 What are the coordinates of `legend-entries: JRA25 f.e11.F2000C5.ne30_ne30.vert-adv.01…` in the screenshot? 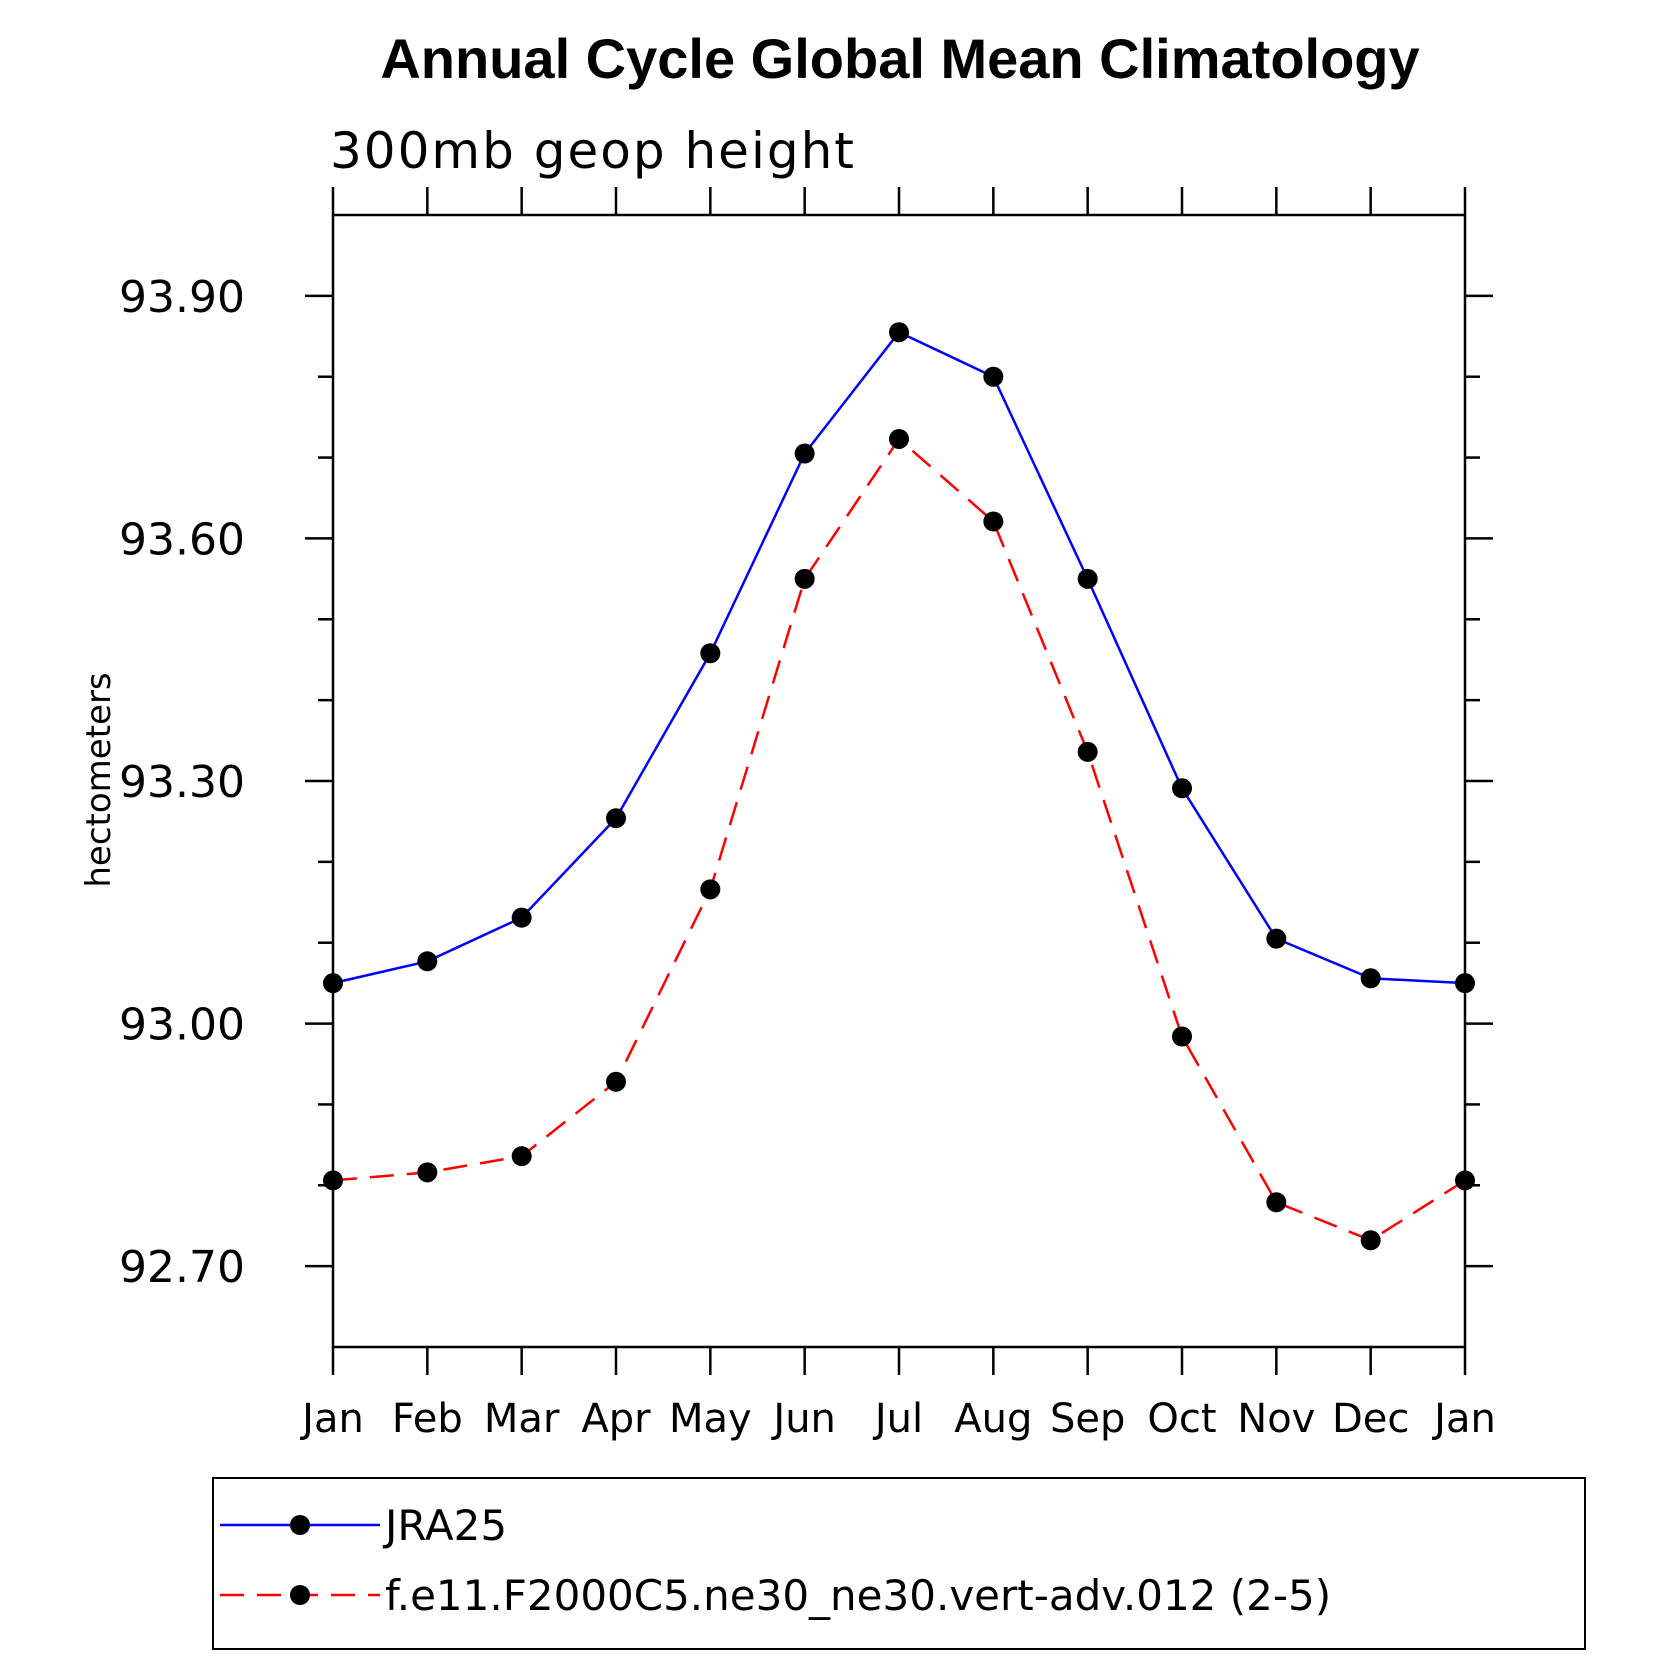 It's located at (775, 1560).